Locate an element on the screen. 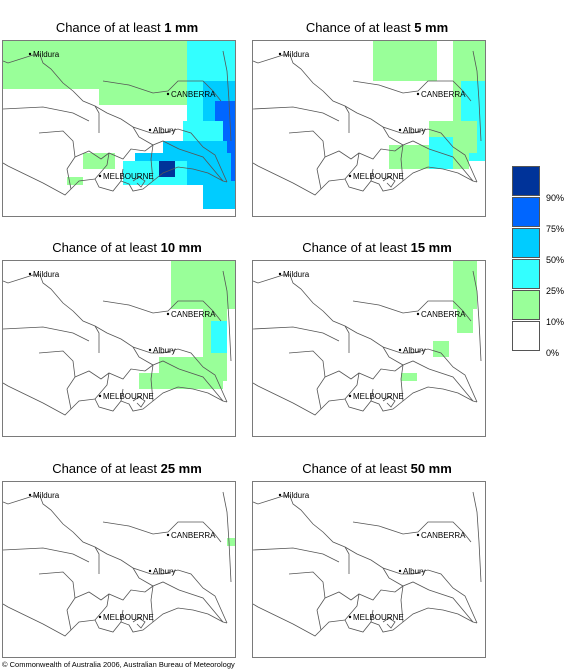 Image resolution: width=570 pixels, height=671 pixels. panel-title: Chance of at least 10 mm is located at coordinates (127, 247).